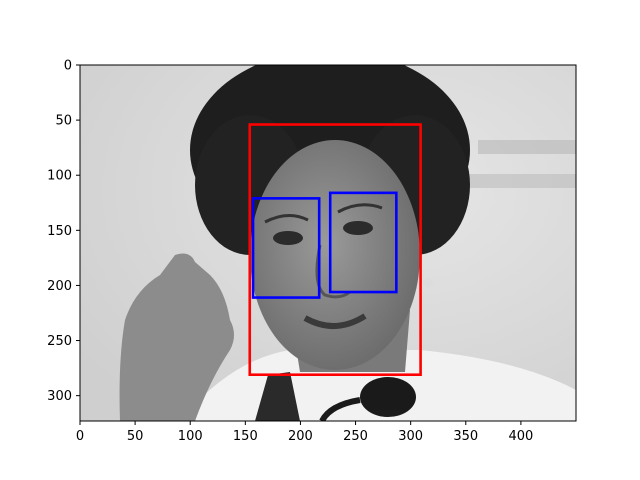 The image size is (640, 480). I want to click on y-tick-label: 0, so click(68, 66).